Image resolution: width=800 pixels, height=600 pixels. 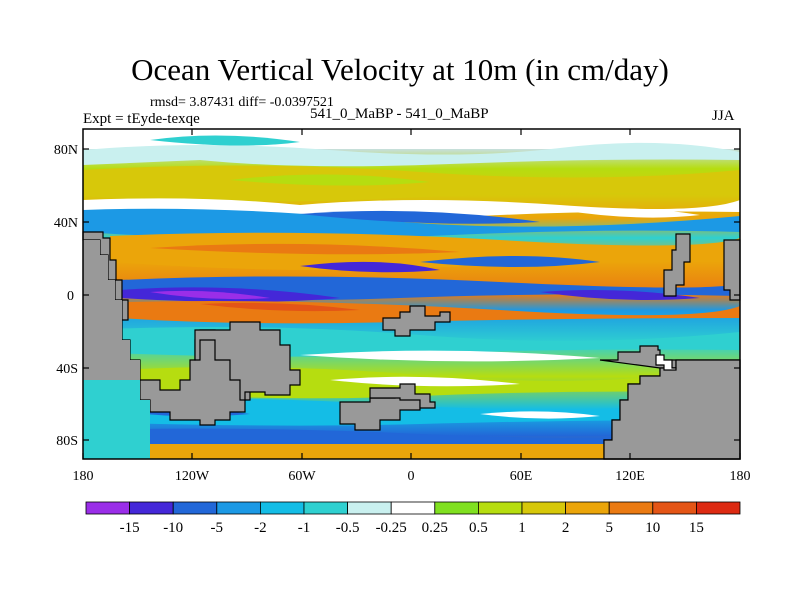 I want to click on lon-label-120e: 120E, so click(x=630, y=476).